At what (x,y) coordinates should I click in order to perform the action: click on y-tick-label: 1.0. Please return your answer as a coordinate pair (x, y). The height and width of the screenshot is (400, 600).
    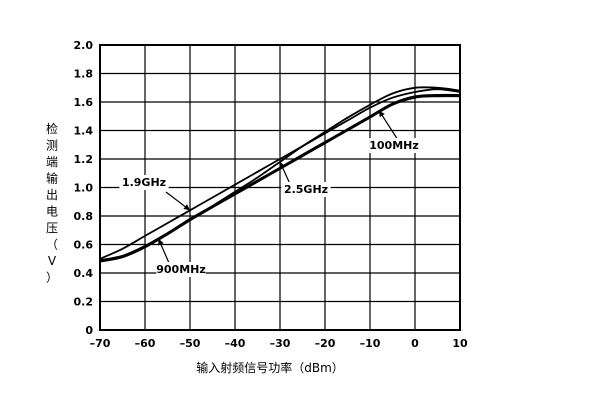
    Looking at the image, I should click on (84, 188).